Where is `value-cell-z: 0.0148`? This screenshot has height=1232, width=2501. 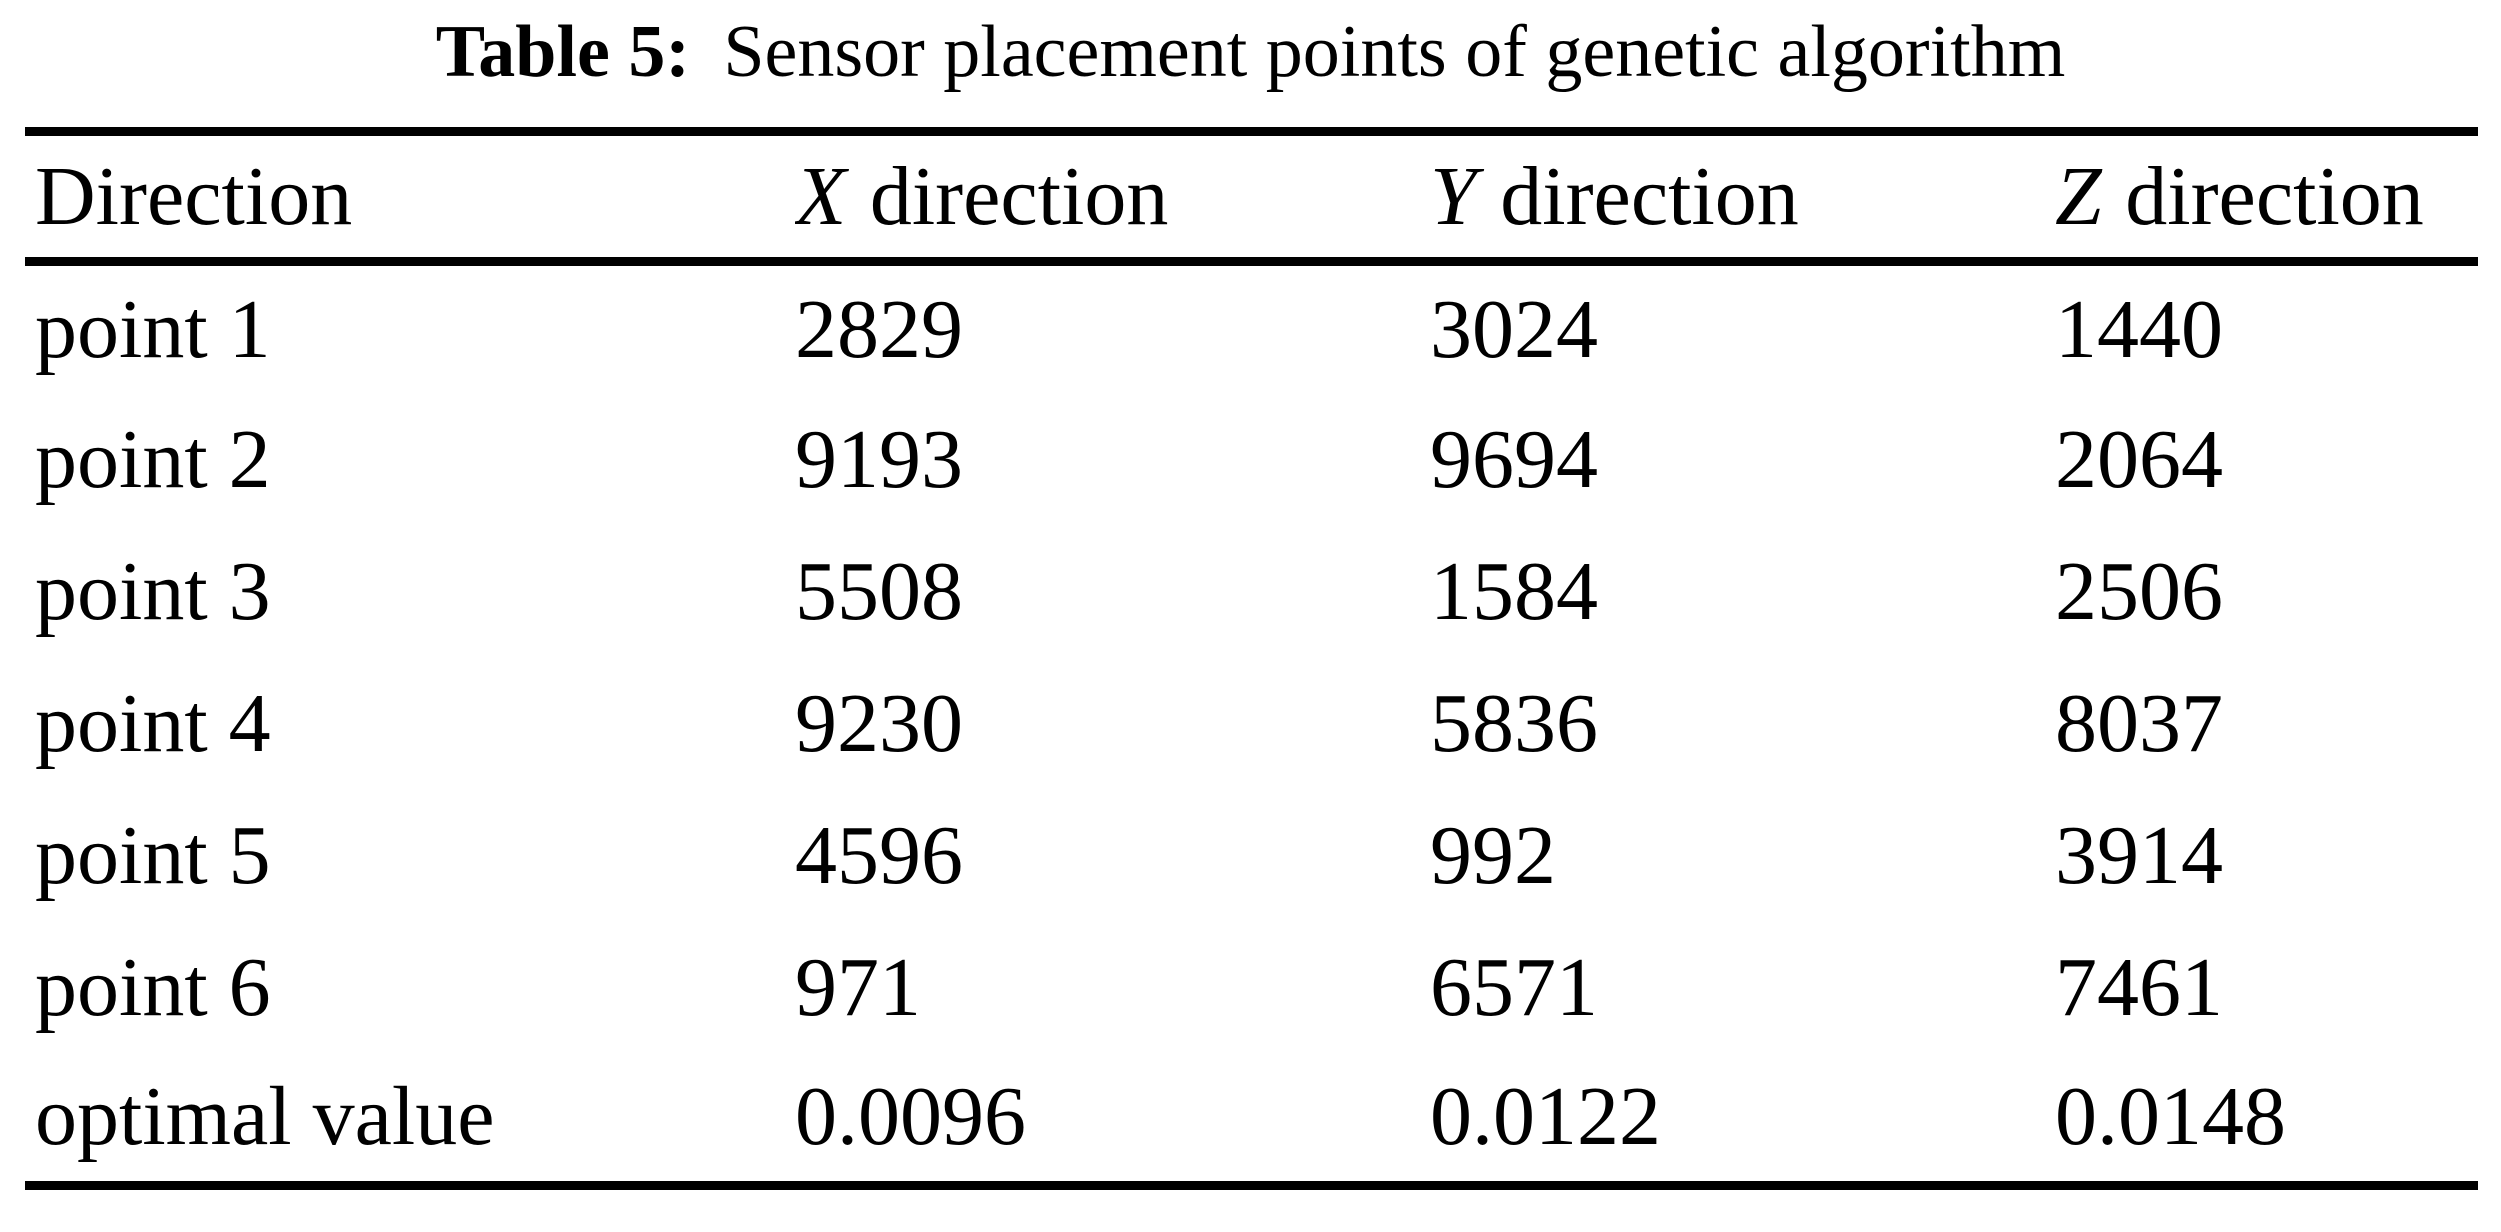
value-cell-z: 0.0148 is located at coordinates (2170, 1117).